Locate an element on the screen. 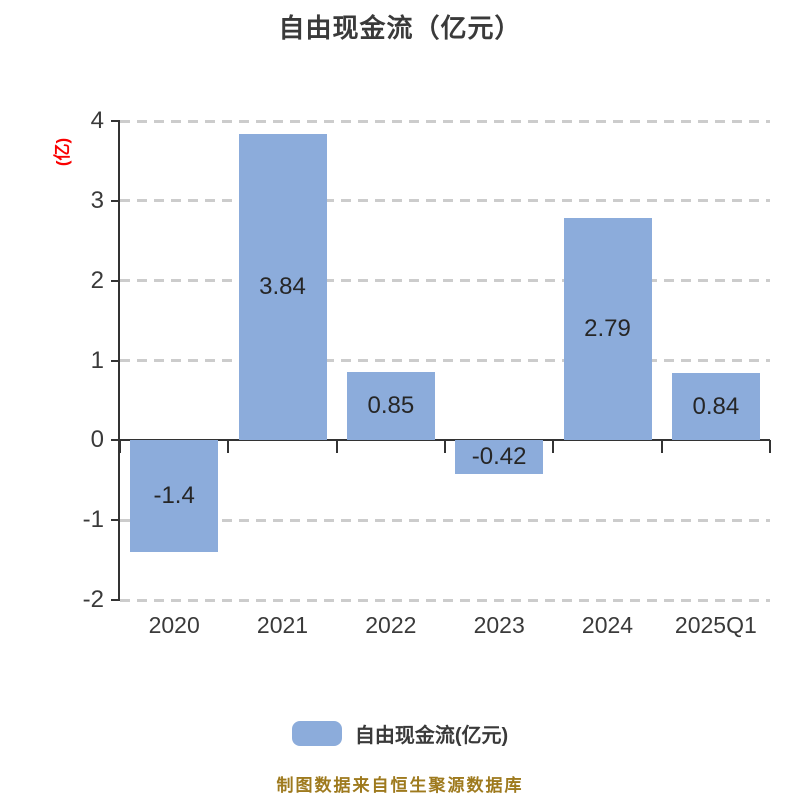  y-axis-line is located at coordinates (119, 360).